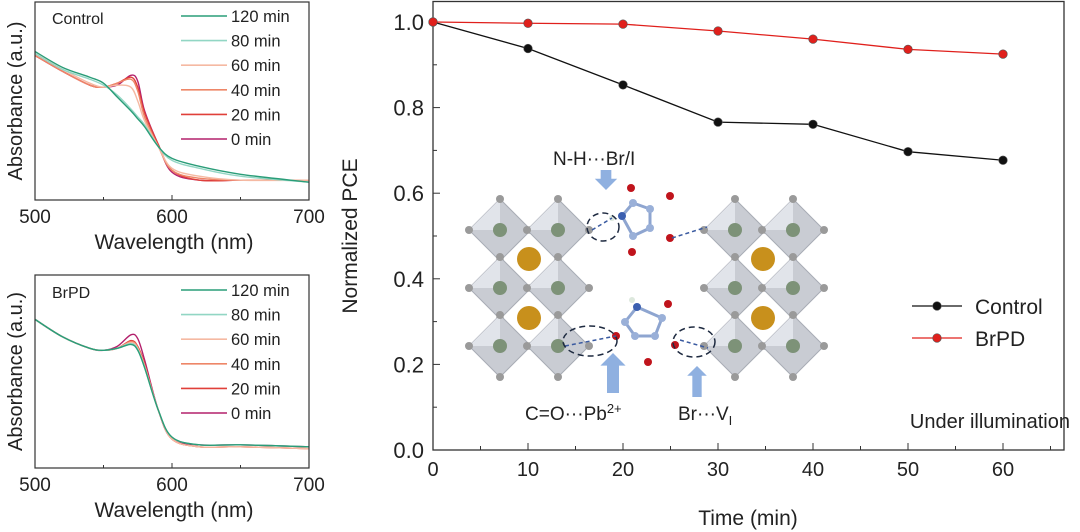 This screenshot has height=532, width=1080. I want to click on coordination-bond, so click(590, 341).